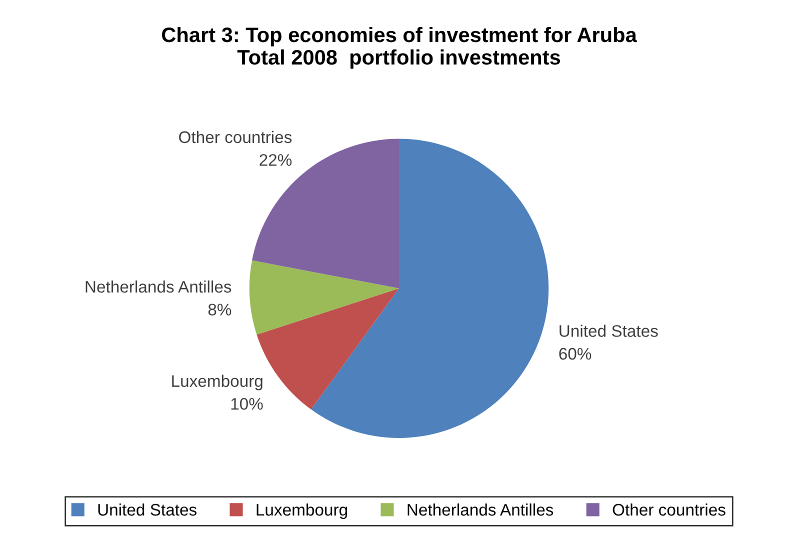 The width and height of the screenshot is (798, 539). I want to click on data-label: 22%, so click(276, 160).